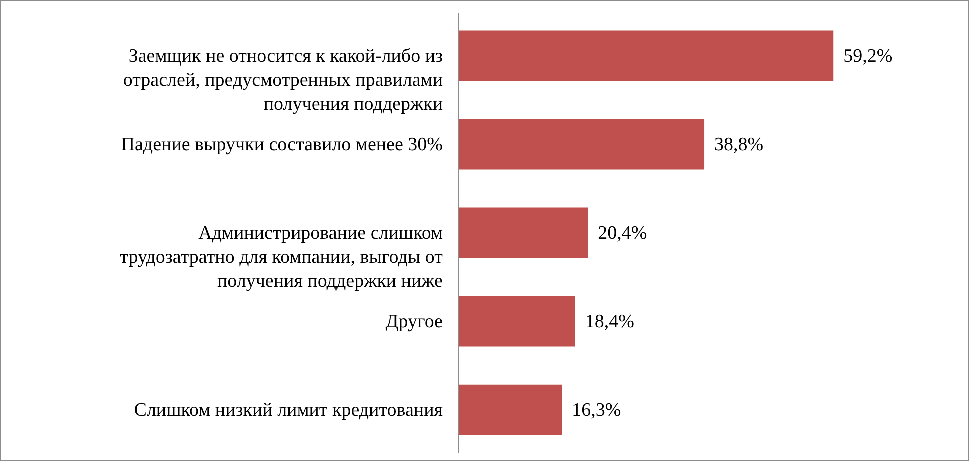  I want to click on data-label: 18,4%, so click(610, 322).